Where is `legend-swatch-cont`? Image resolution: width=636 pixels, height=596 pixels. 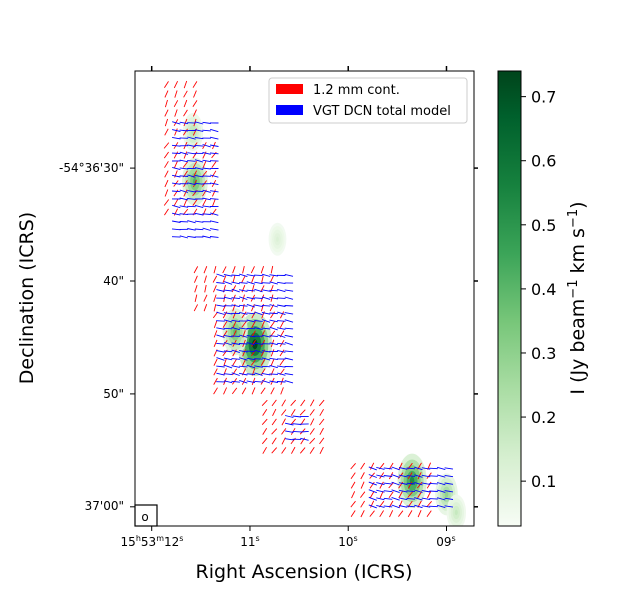
legend-swatch-cont is located at coordinates (289, 89).